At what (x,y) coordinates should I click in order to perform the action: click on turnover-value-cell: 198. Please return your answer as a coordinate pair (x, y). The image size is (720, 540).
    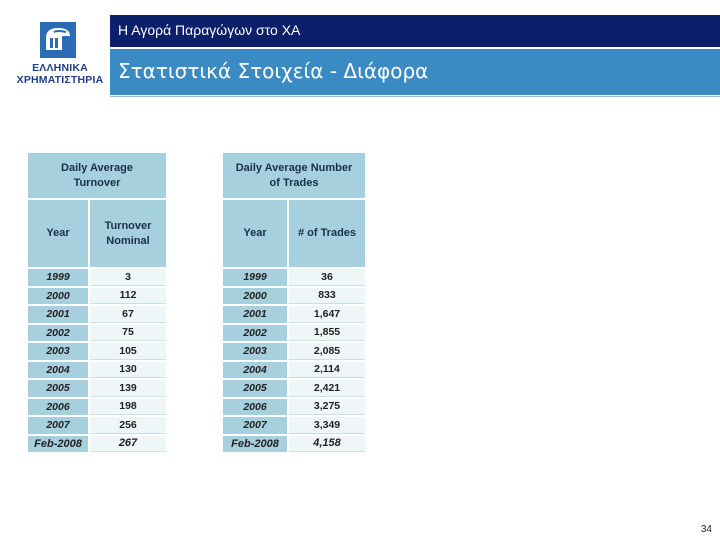
    Looking at the image, I should click on (128, 406).